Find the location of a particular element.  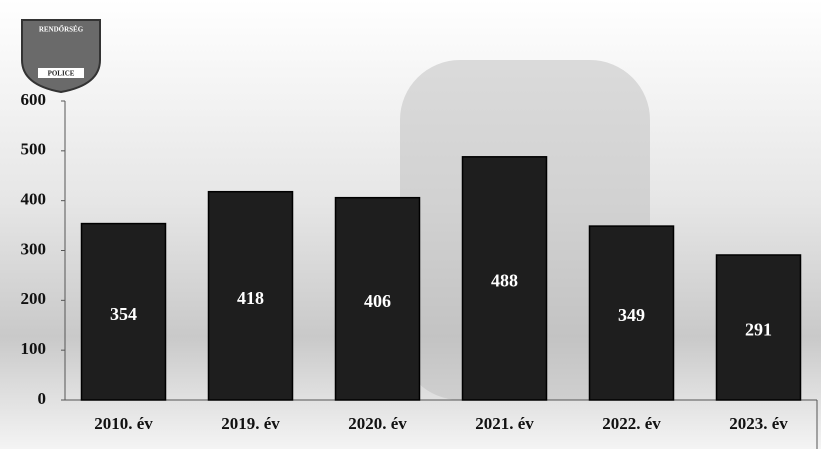

x-tick-label: 2020. év is located at coordinates (377, 423).